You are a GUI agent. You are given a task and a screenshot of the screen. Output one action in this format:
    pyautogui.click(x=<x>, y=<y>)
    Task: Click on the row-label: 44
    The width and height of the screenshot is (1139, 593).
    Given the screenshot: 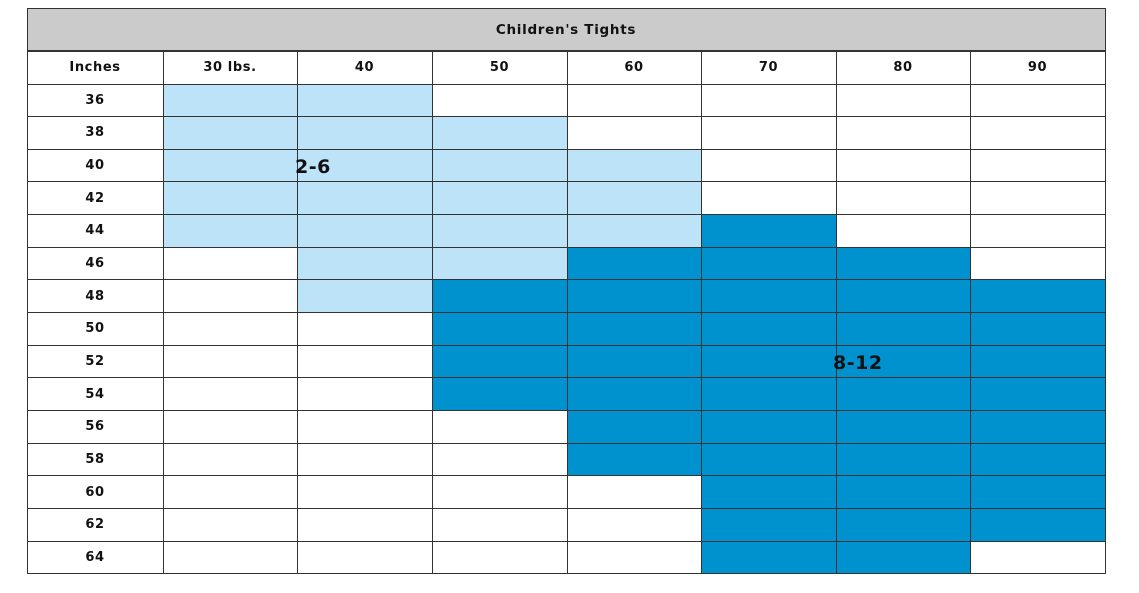 What is the action you would take?
    pyautogui.click(x=95, y=231)
    